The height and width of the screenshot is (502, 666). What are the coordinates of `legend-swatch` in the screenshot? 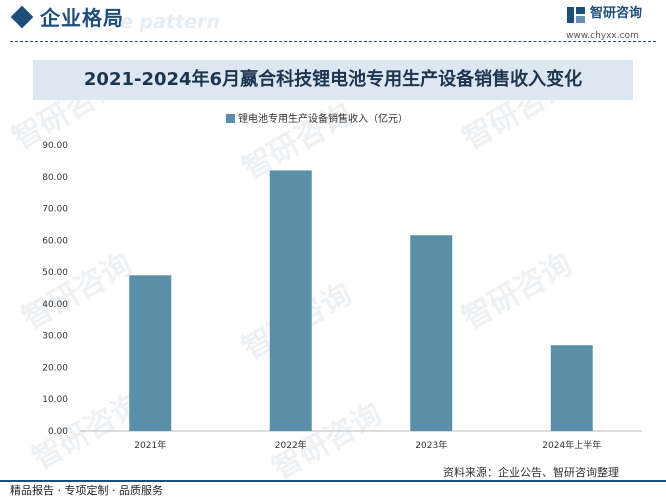 It's located at (230, 118).